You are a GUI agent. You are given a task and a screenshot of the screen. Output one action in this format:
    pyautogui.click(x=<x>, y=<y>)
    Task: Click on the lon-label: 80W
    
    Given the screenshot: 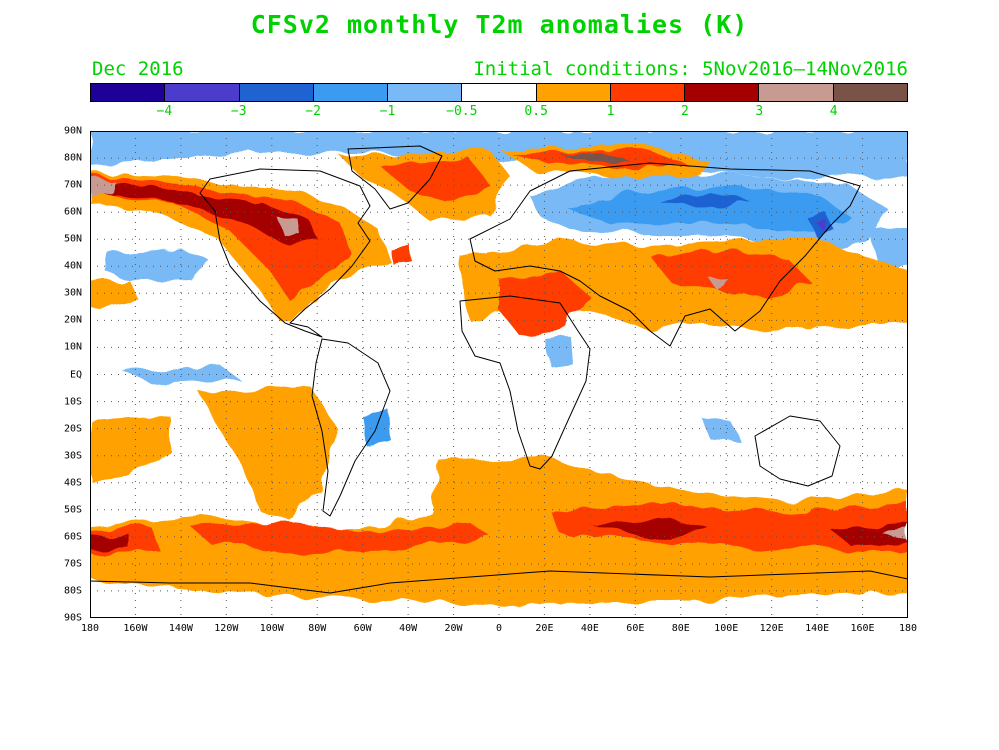 What is the action you would take?
    pyautogui.click(x=317, y=628)
    